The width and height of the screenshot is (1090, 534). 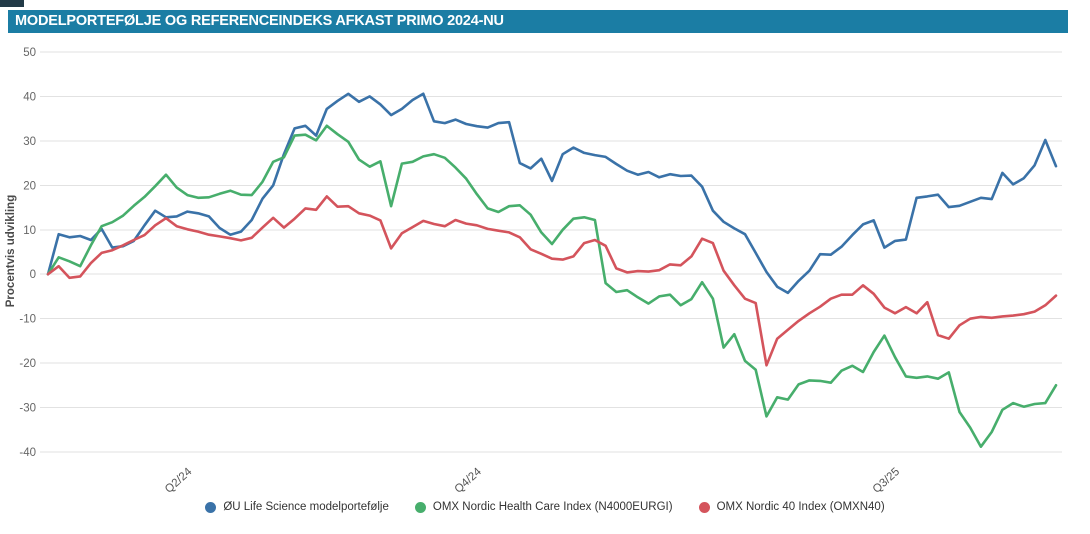 I want to click on legend-dot-life-science-icon, so click(x=211, y=507).